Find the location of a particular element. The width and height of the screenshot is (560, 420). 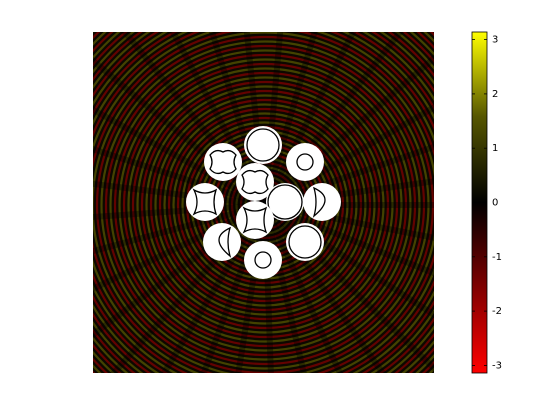

colorbar-tick-label: -1 is located at coordinates (497, 257).